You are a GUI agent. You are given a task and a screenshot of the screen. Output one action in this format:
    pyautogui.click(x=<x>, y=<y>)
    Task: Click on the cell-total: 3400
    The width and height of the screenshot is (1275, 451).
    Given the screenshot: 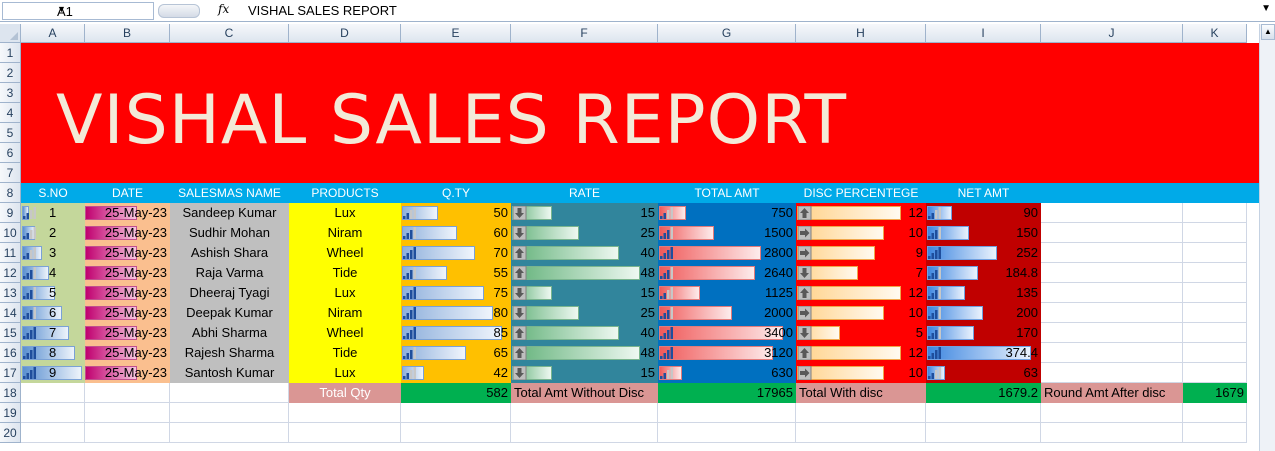 What is the action you would take?
    pyautogui.click(x=727, y=333)
    